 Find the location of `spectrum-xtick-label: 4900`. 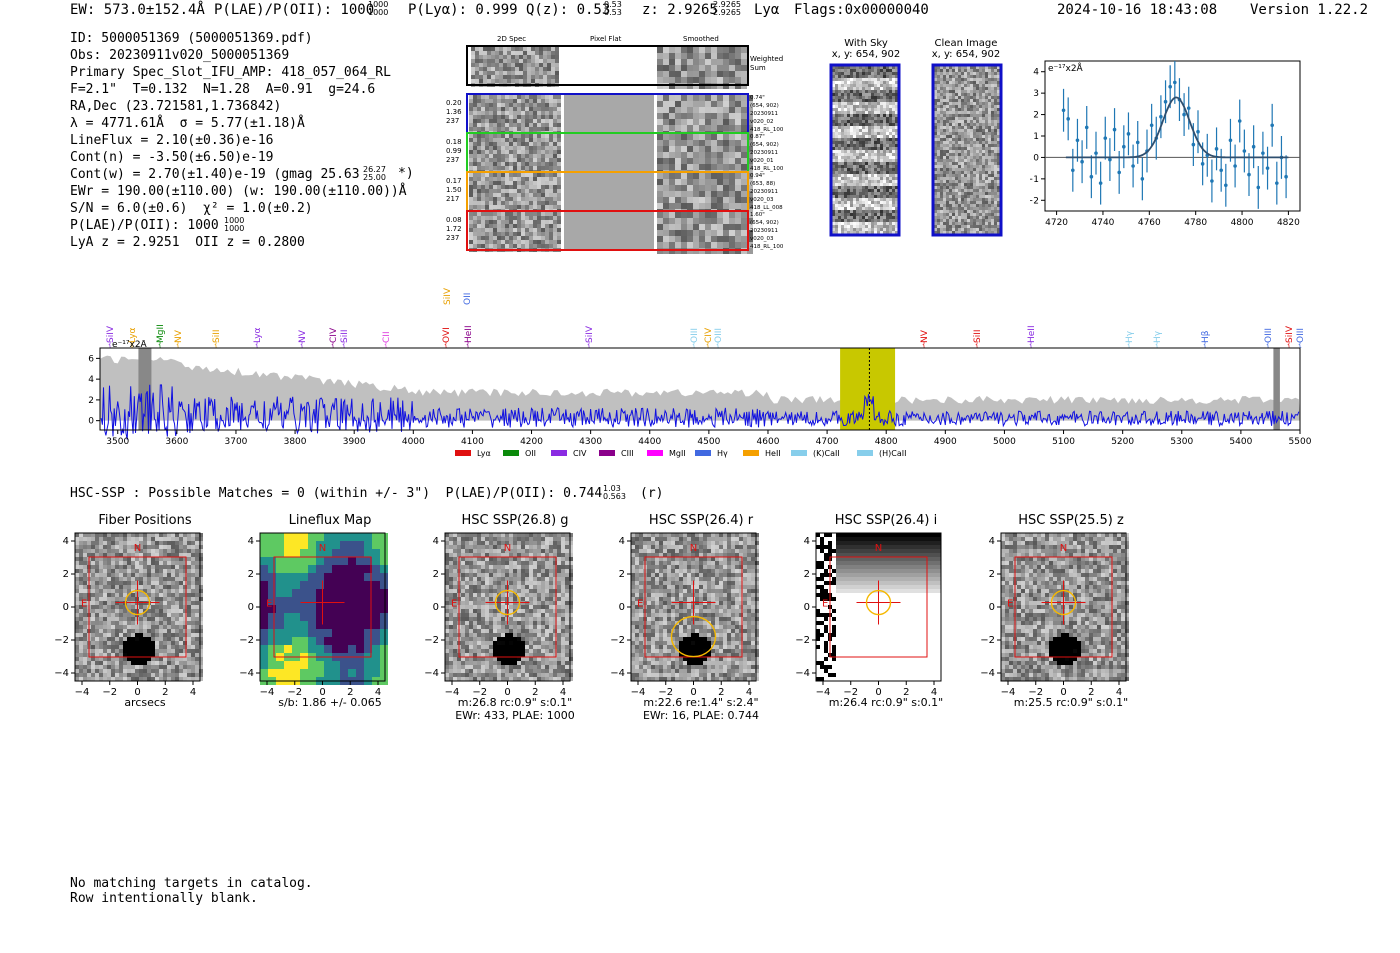

spectrum-xtick-label: 4900 is located at coordinates (945, 442).